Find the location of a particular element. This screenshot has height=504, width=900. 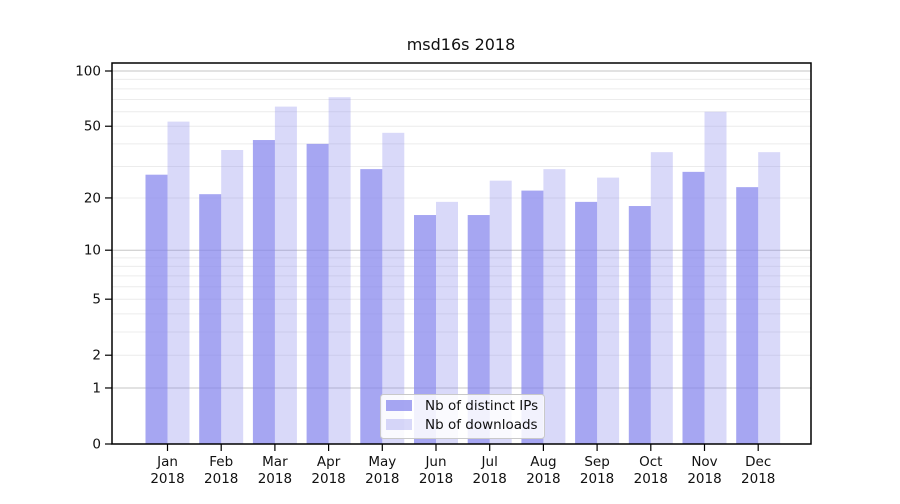

x-axis-tick-label-month: Dec is located at coordinates (758, 462).